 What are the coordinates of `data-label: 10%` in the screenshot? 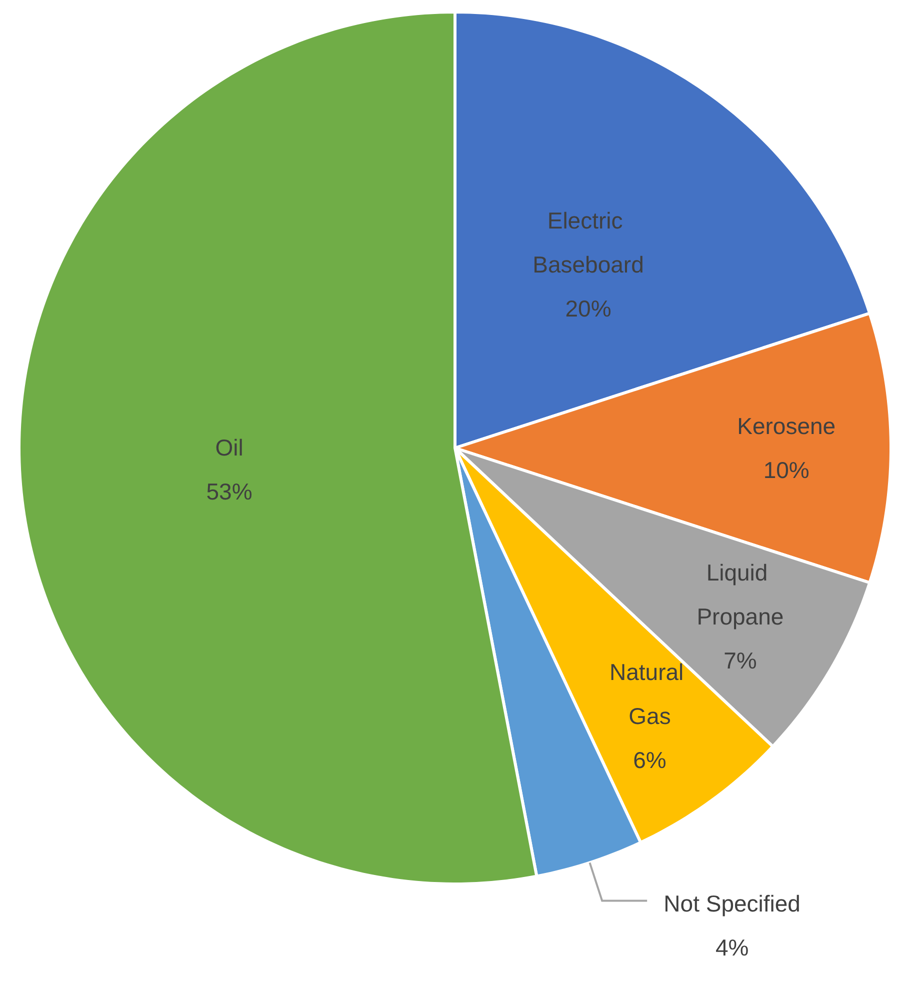 It's located at (786, 470).